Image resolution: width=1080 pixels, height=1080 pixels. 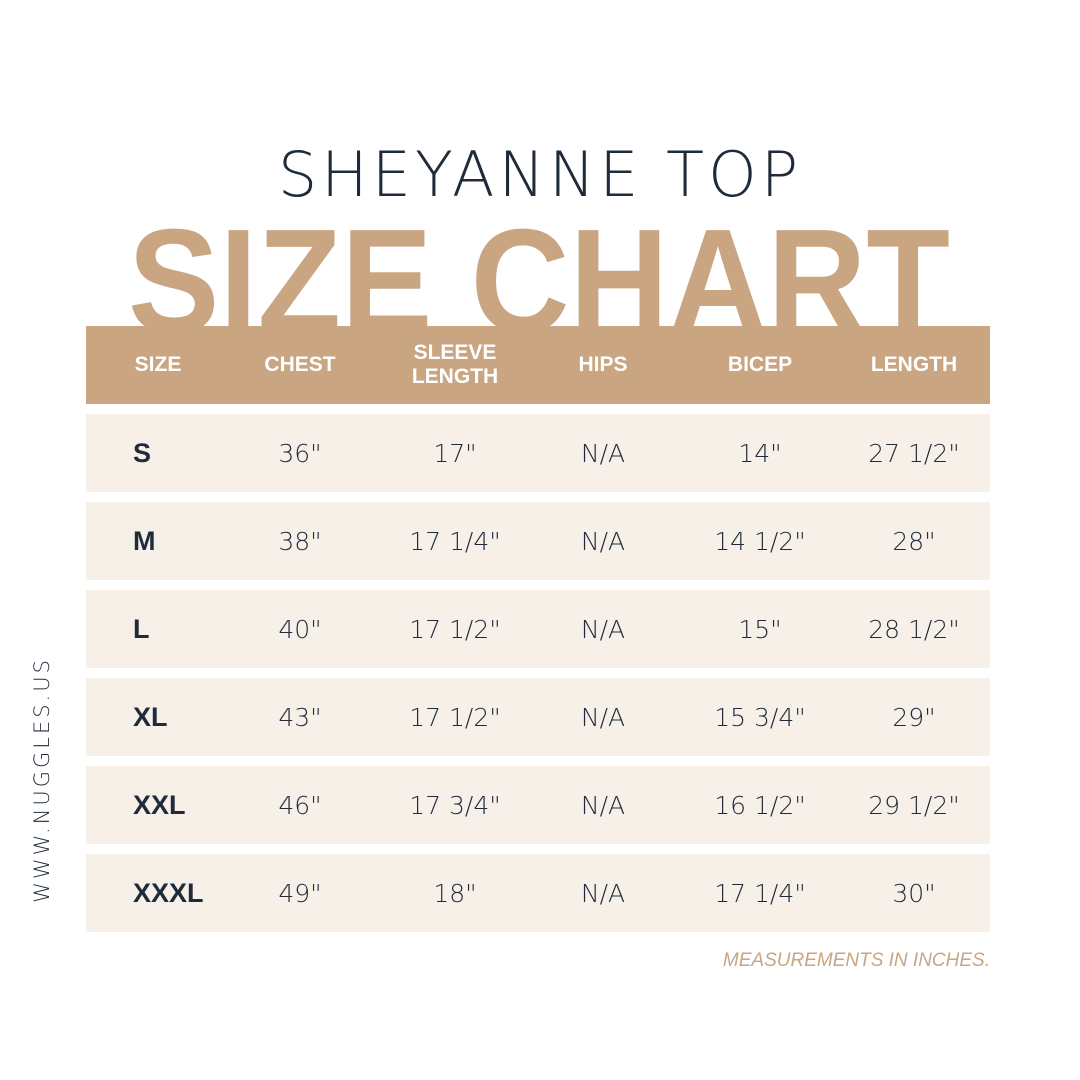 What do you see at coordinates (540, 174) in the screenshot?
I see `product-title: SHEYANNE TOP` at bounding box center [540, 174].